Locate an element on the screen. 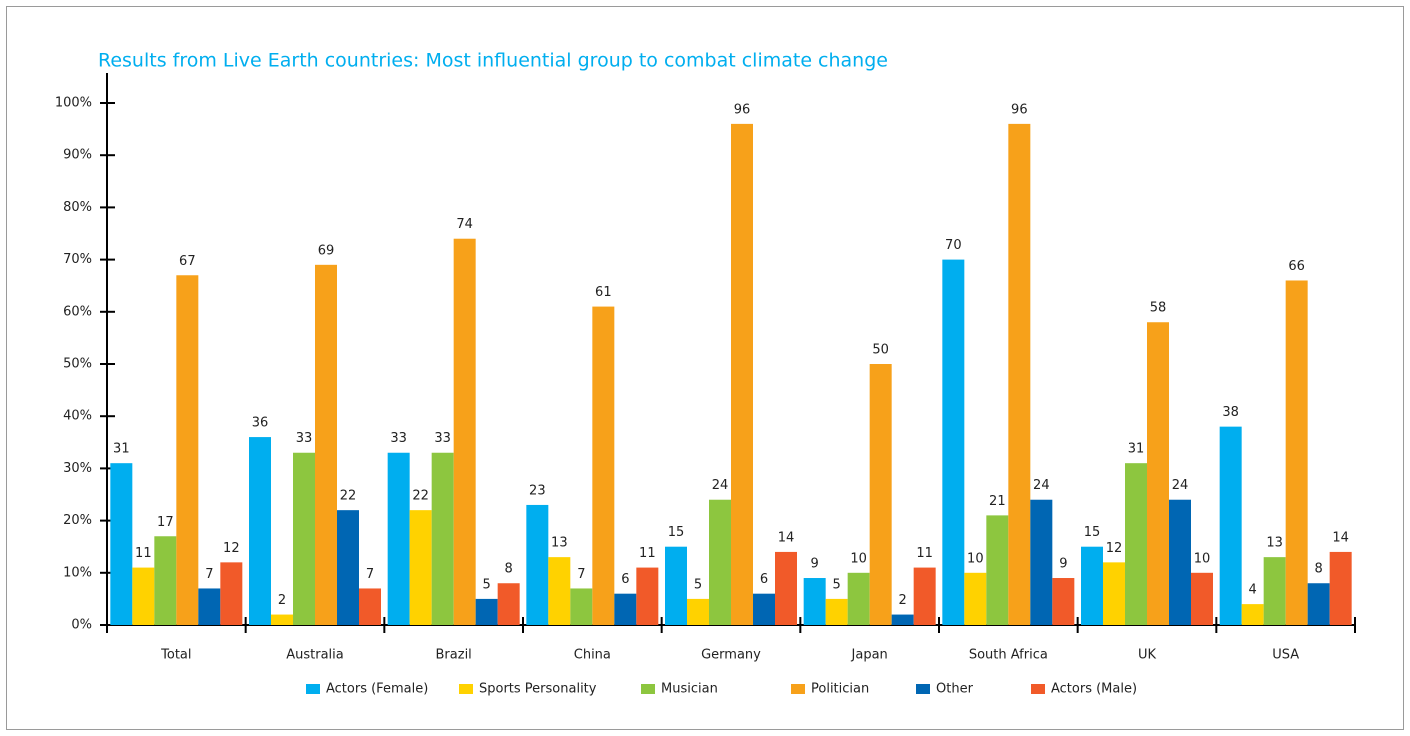 The image size is (1410, 736). data-label: 67 is located at coordinates (187, 261).